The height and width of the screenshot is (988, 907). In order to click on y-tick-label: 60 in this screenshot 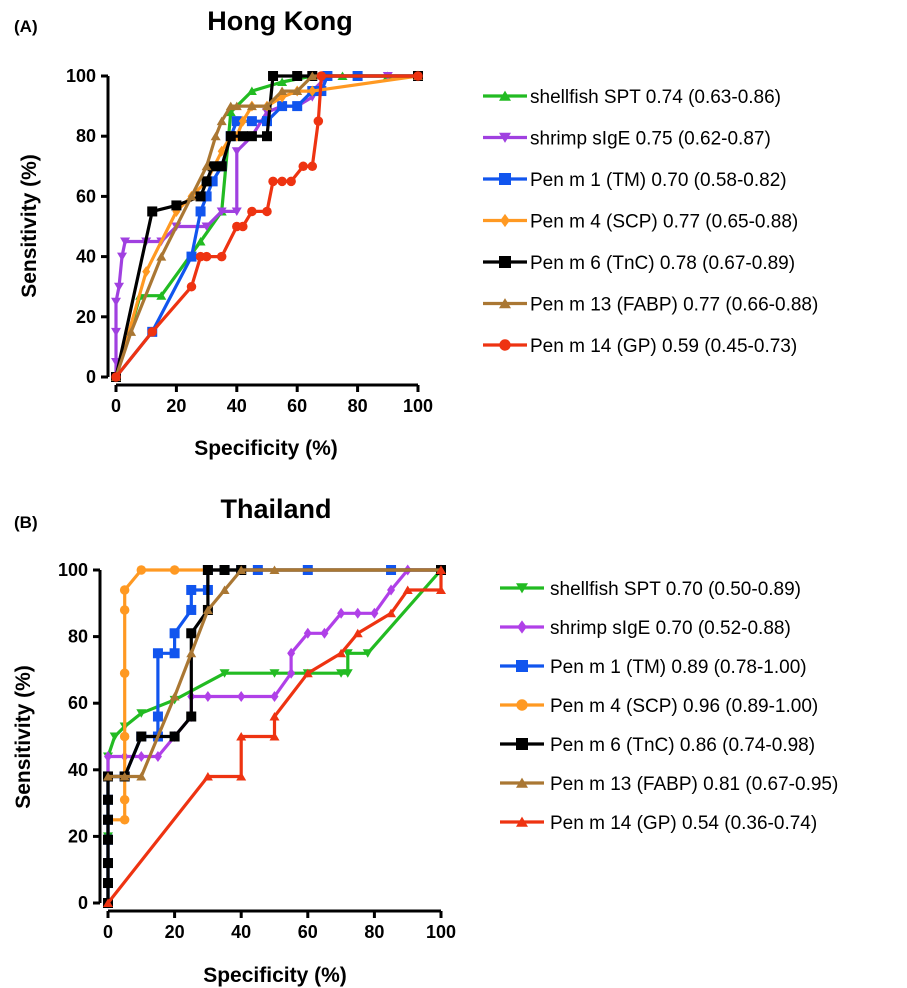, I will do `click(86, 196)`.